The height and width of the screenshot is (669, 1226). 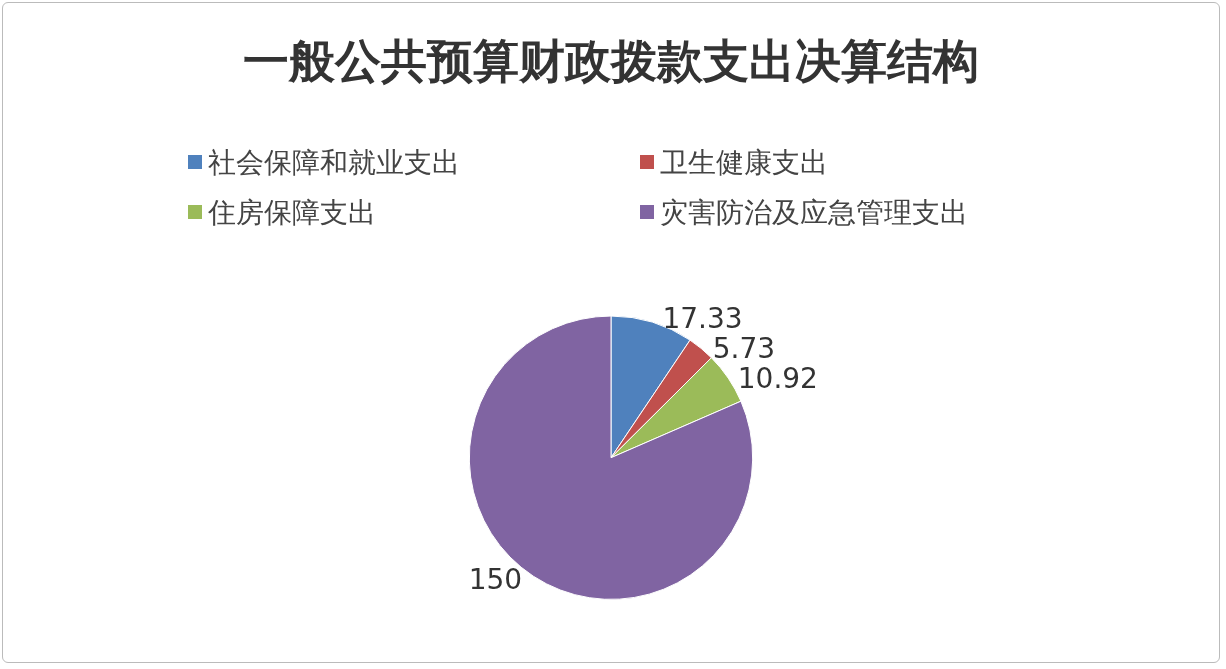 What do you see at coordinates (744, 162) in the screenshot?
I see `legend-label: 卫生健康支出` at bounding box center [744, 162].